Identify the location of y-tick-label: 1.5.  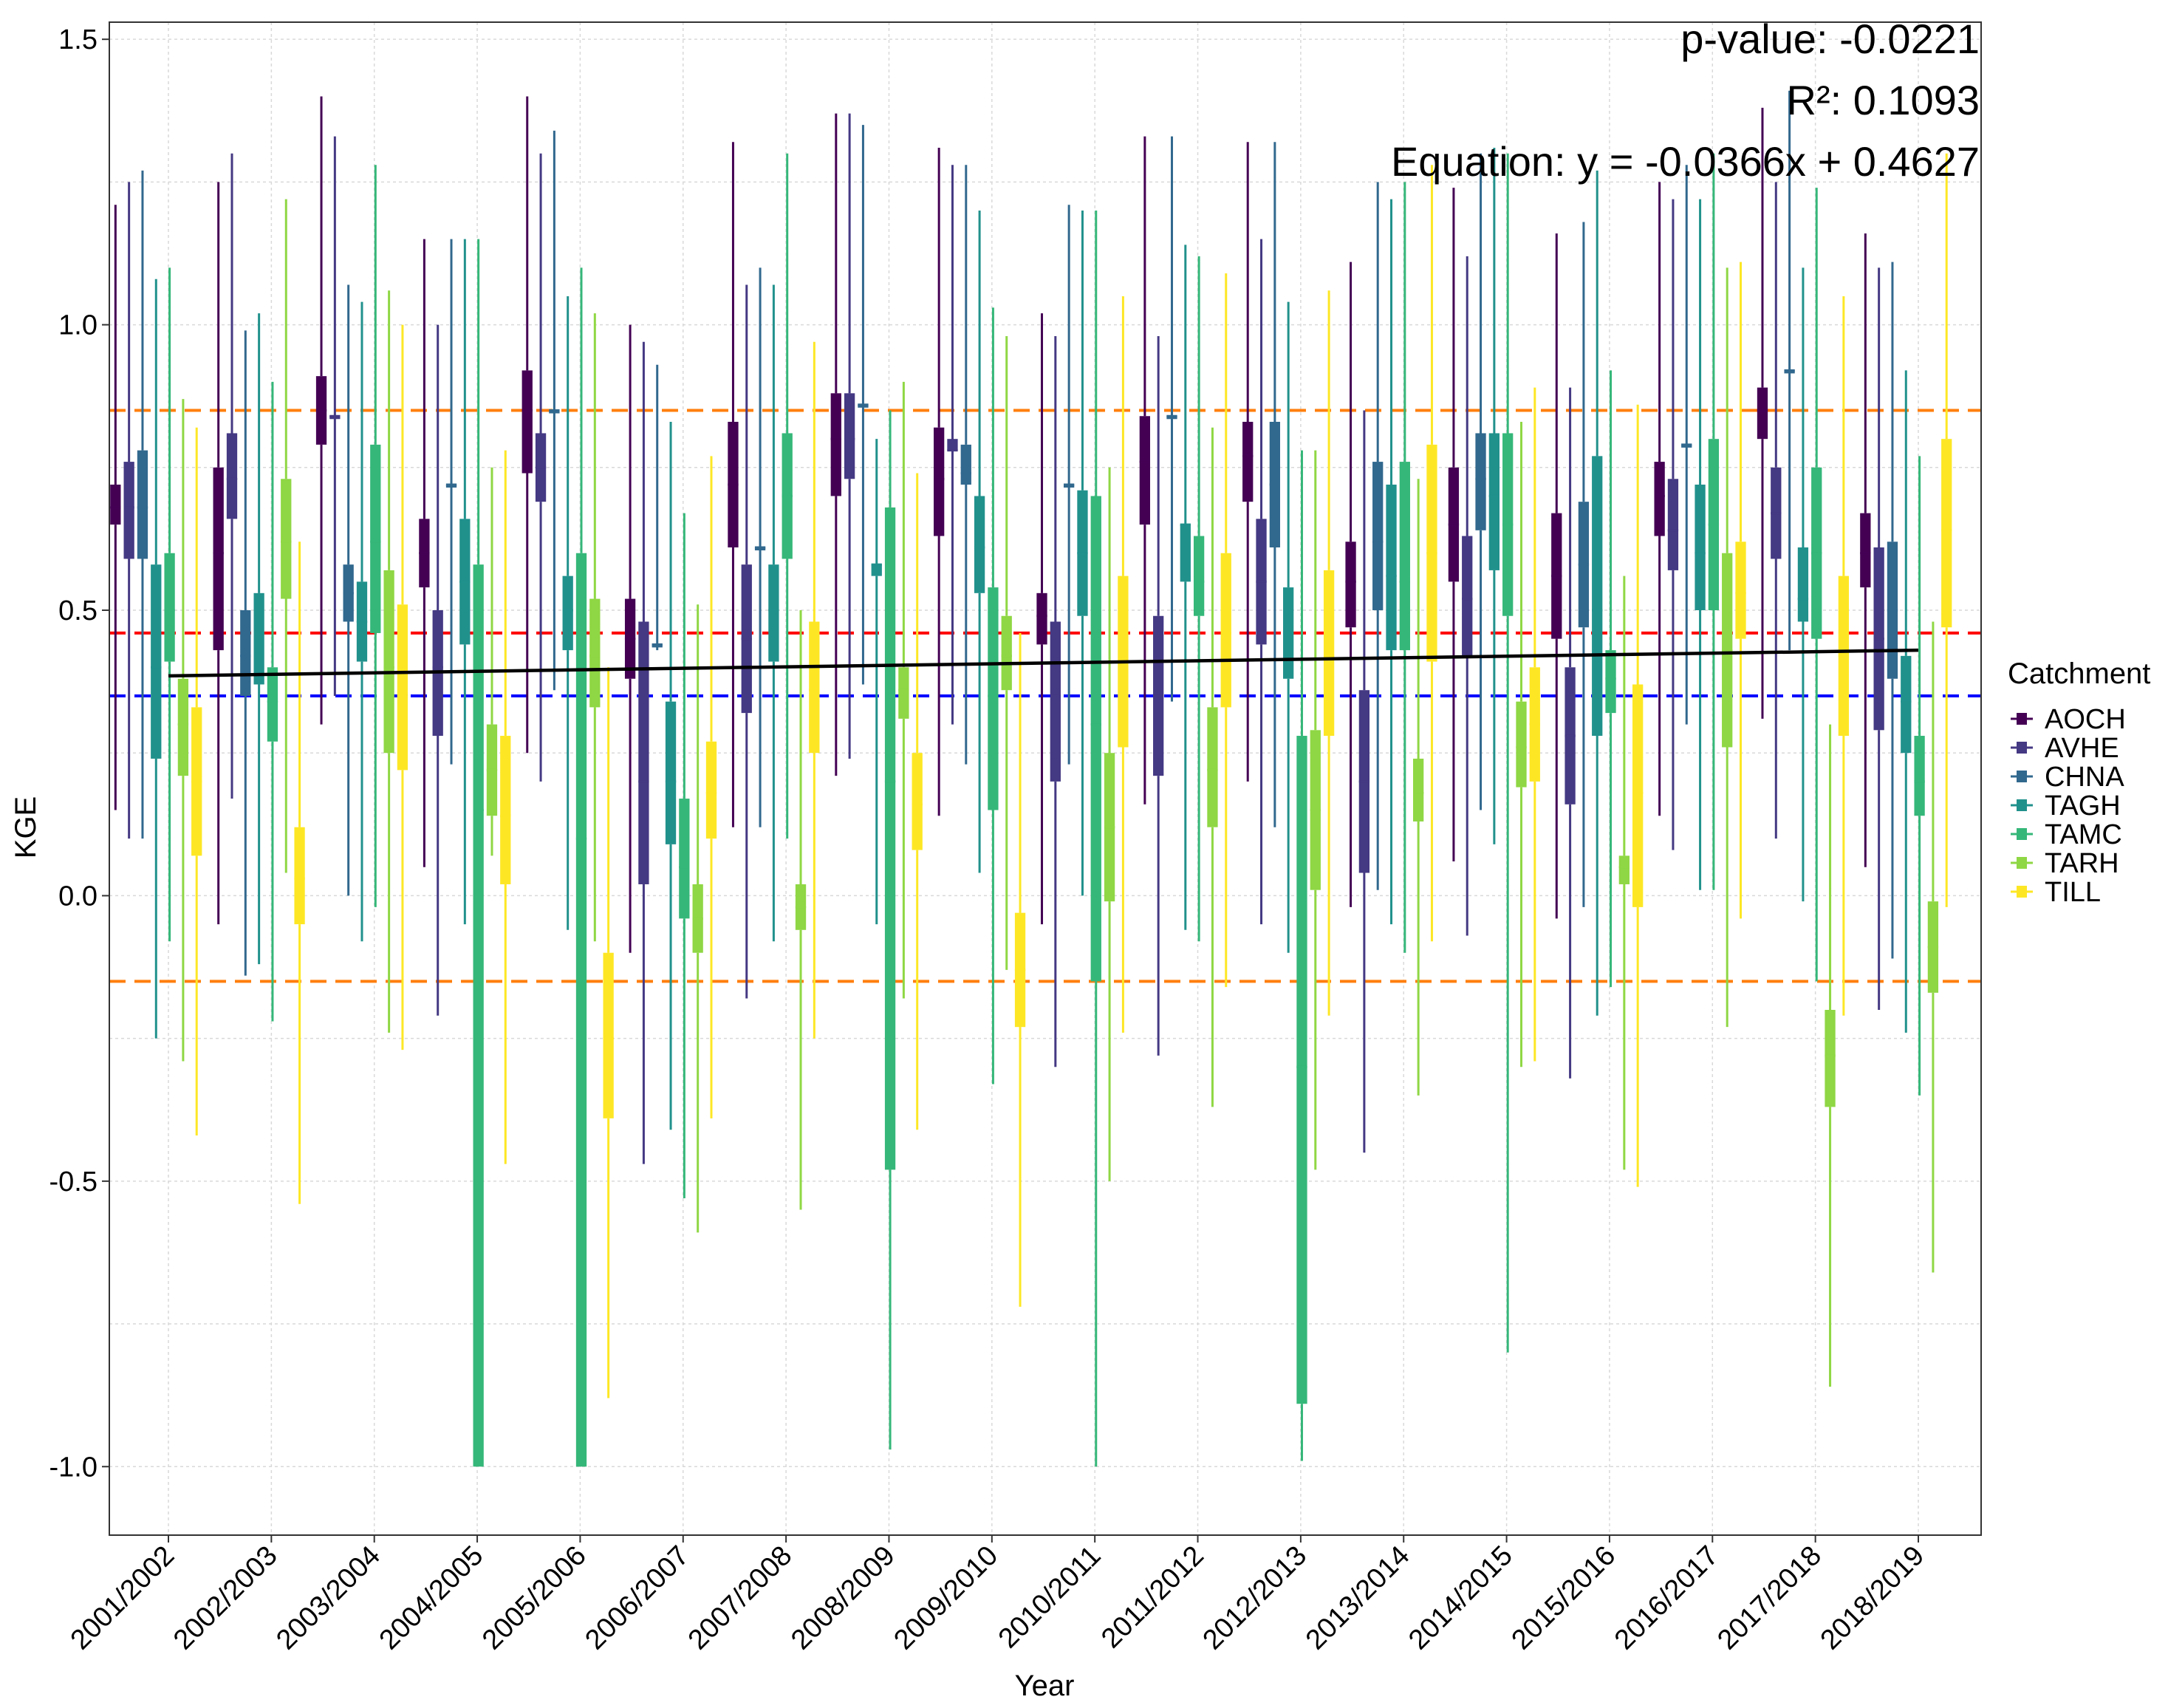
(78, 39).